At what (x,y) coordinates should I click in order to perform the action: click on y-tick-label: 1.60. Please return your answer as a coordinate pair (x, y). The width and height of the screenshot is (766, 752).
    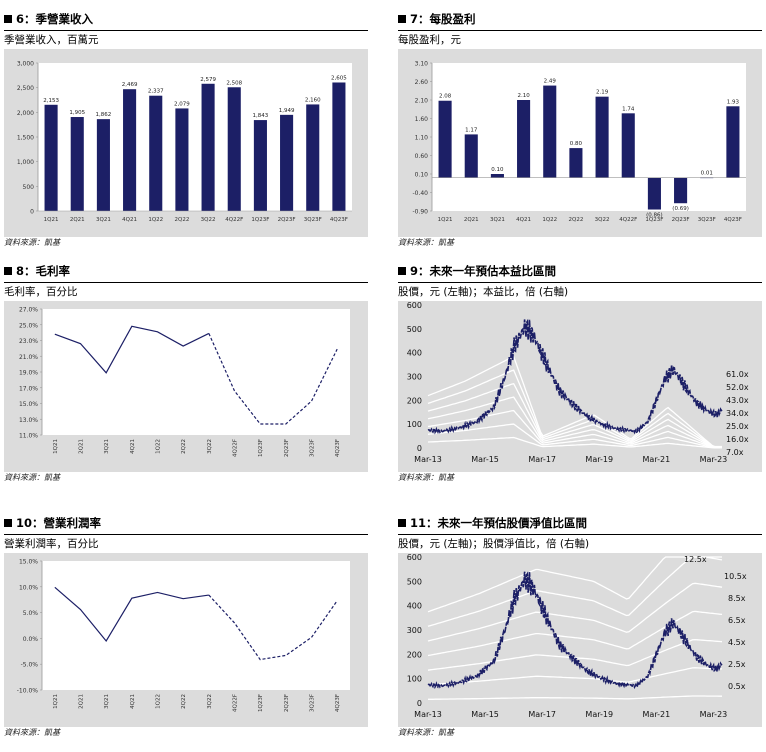
    Looking at the image, I should click on (422, 119).